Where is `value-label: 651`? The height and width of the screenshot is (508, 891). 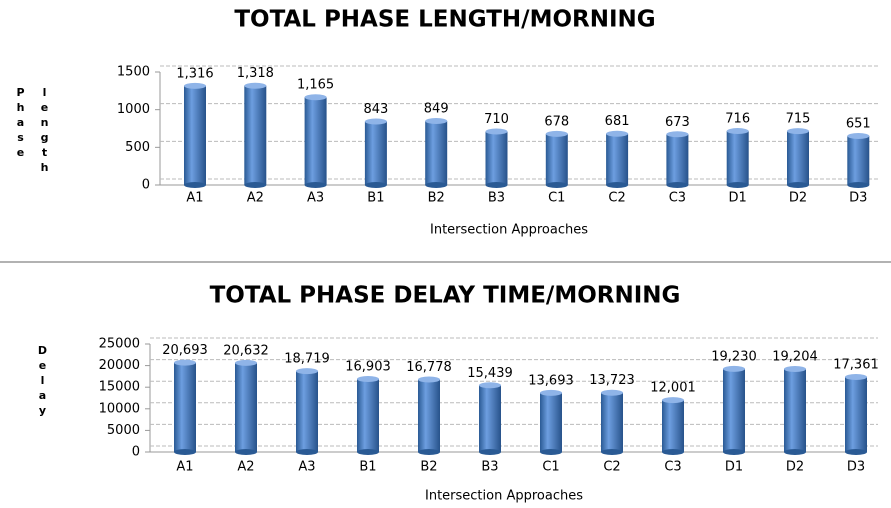 value-label: 651 is located at coordinates (858, 123).